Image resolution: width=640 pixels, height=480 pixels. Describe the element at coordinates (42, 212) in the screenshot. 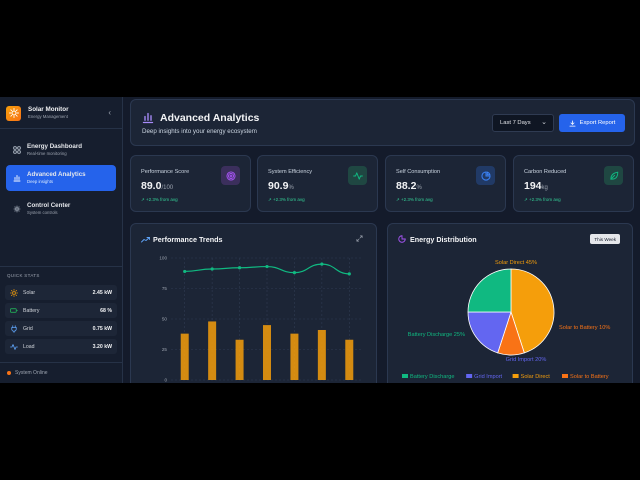

I see `nav-sub: System controls` at that location.